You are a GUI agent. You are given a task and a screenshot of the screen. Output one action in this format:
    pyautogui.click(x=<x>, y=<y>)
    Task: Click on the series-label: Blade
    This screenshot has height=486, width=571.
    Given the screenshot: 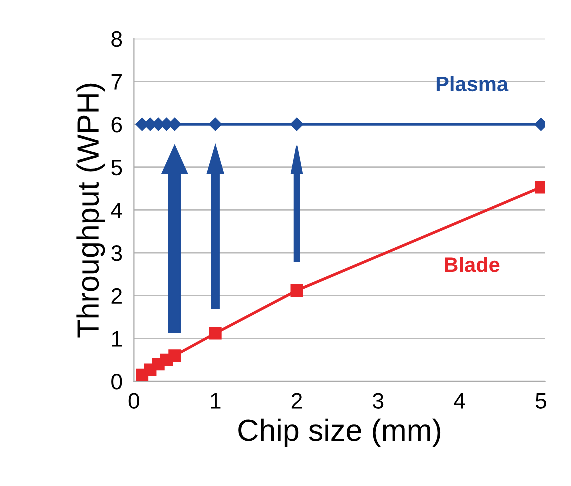 What is the action you would take?
    pyautogui.click(x=472, y=264)
    